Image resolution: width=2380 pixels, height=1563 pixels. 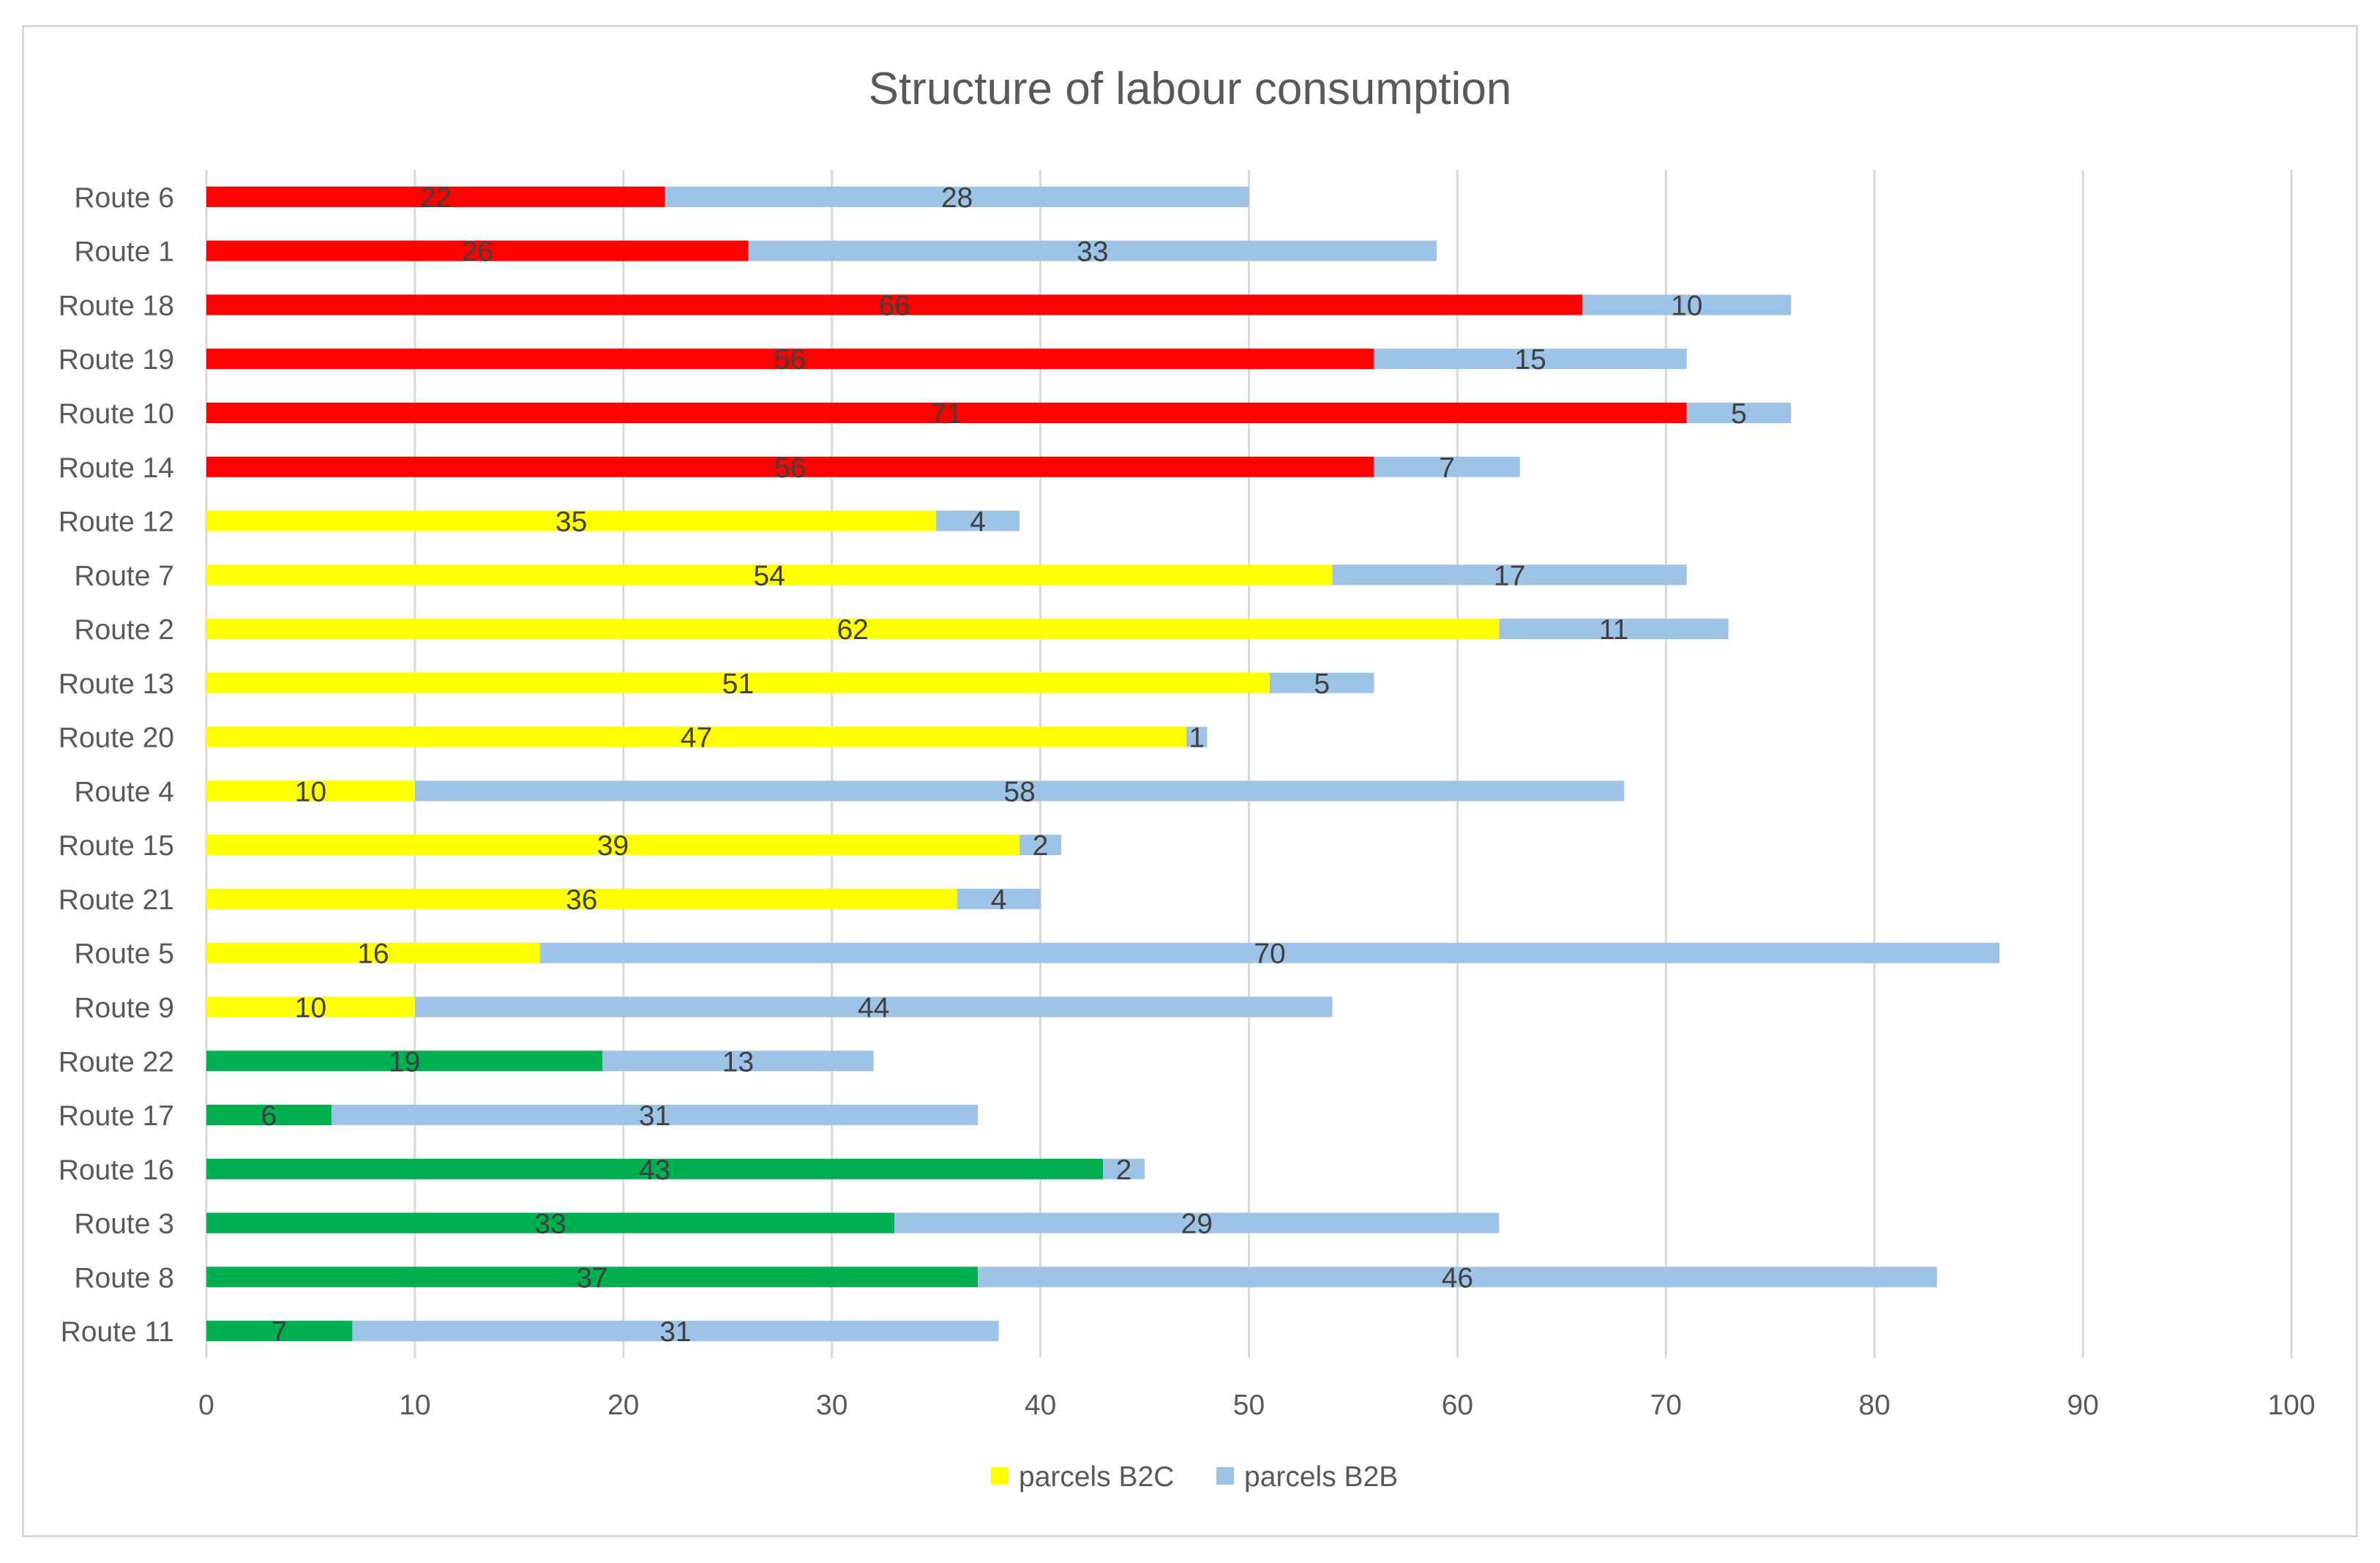 I want to click on x-axis-tick-labels: 0 10 20 30 40 50 60 70 80 90 100, so click(x=1256, y=1405).